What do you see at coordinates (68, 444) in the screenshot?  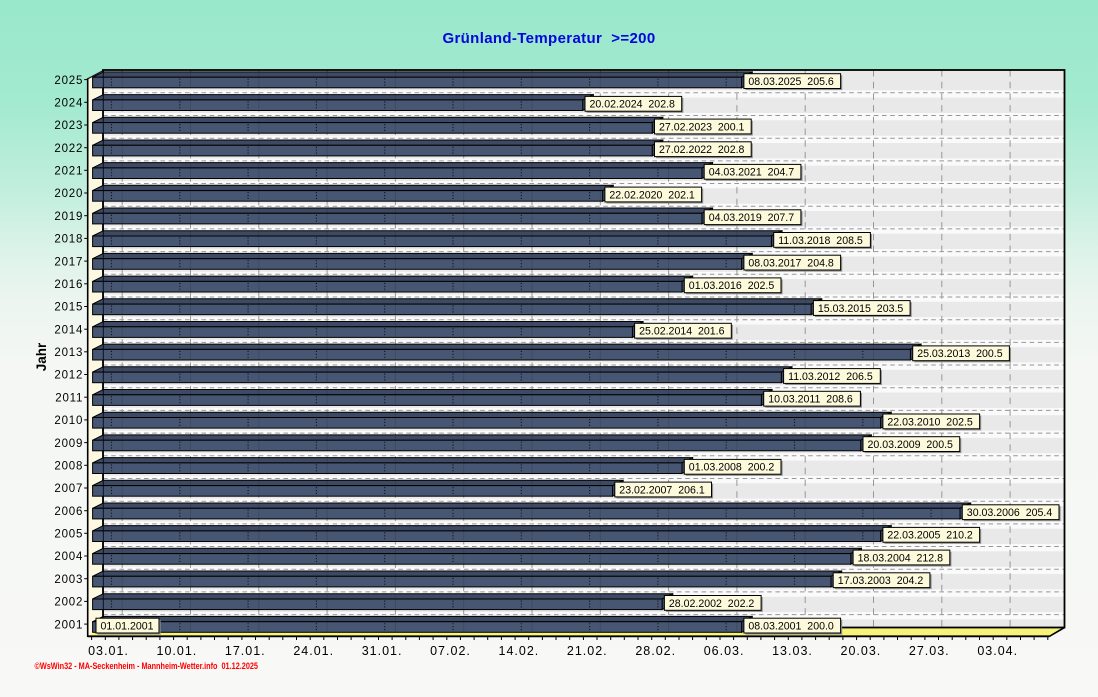 I see `svg-text: 2009` at bounding box center [68, 444].